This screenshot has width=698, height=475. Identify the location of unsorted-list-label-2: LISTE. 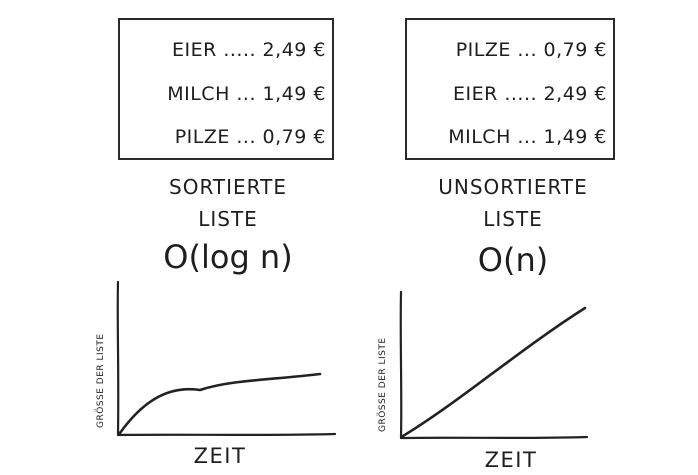
(513, 219).